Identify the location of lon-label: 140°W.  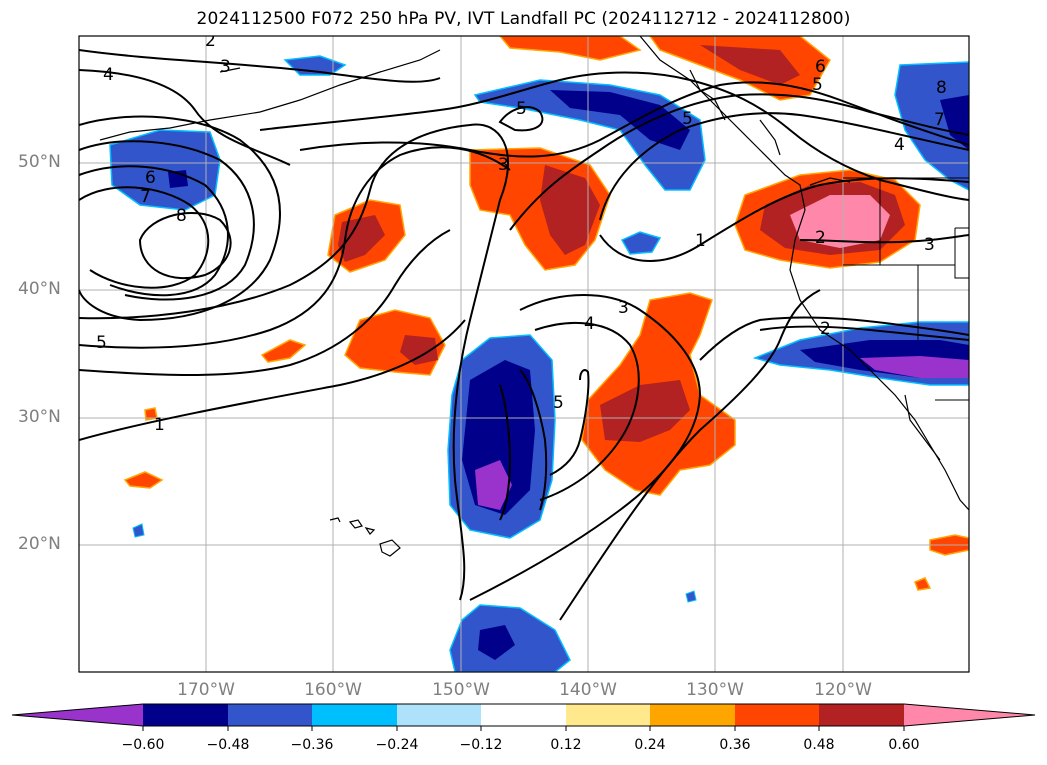
(588, 690).